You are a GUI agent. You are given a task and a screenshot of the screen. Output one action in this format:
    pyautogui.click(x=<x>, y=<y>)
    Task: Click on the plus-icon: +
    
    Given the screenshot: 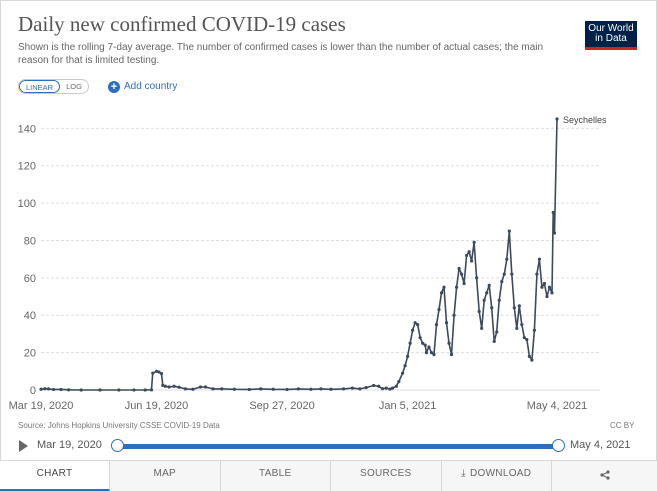 What is the action you would take?
    pyautogui.click(x=114, y=86)
    